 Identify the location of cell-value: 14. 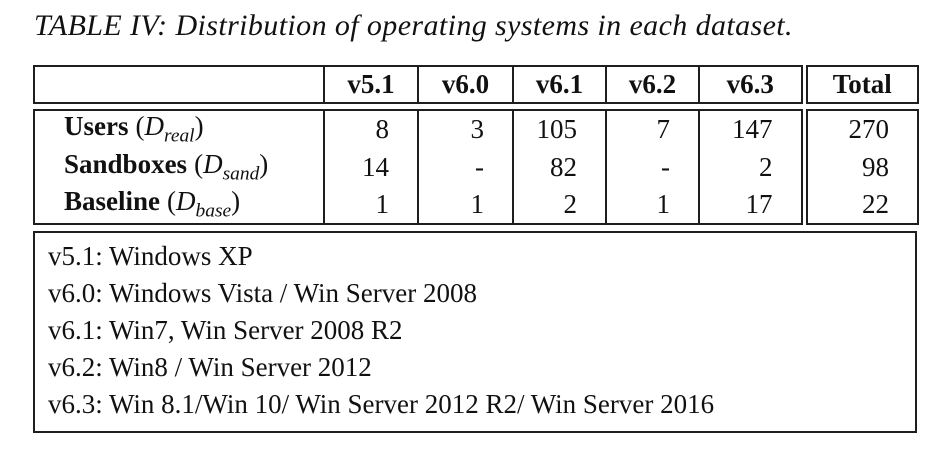
(370, 167).